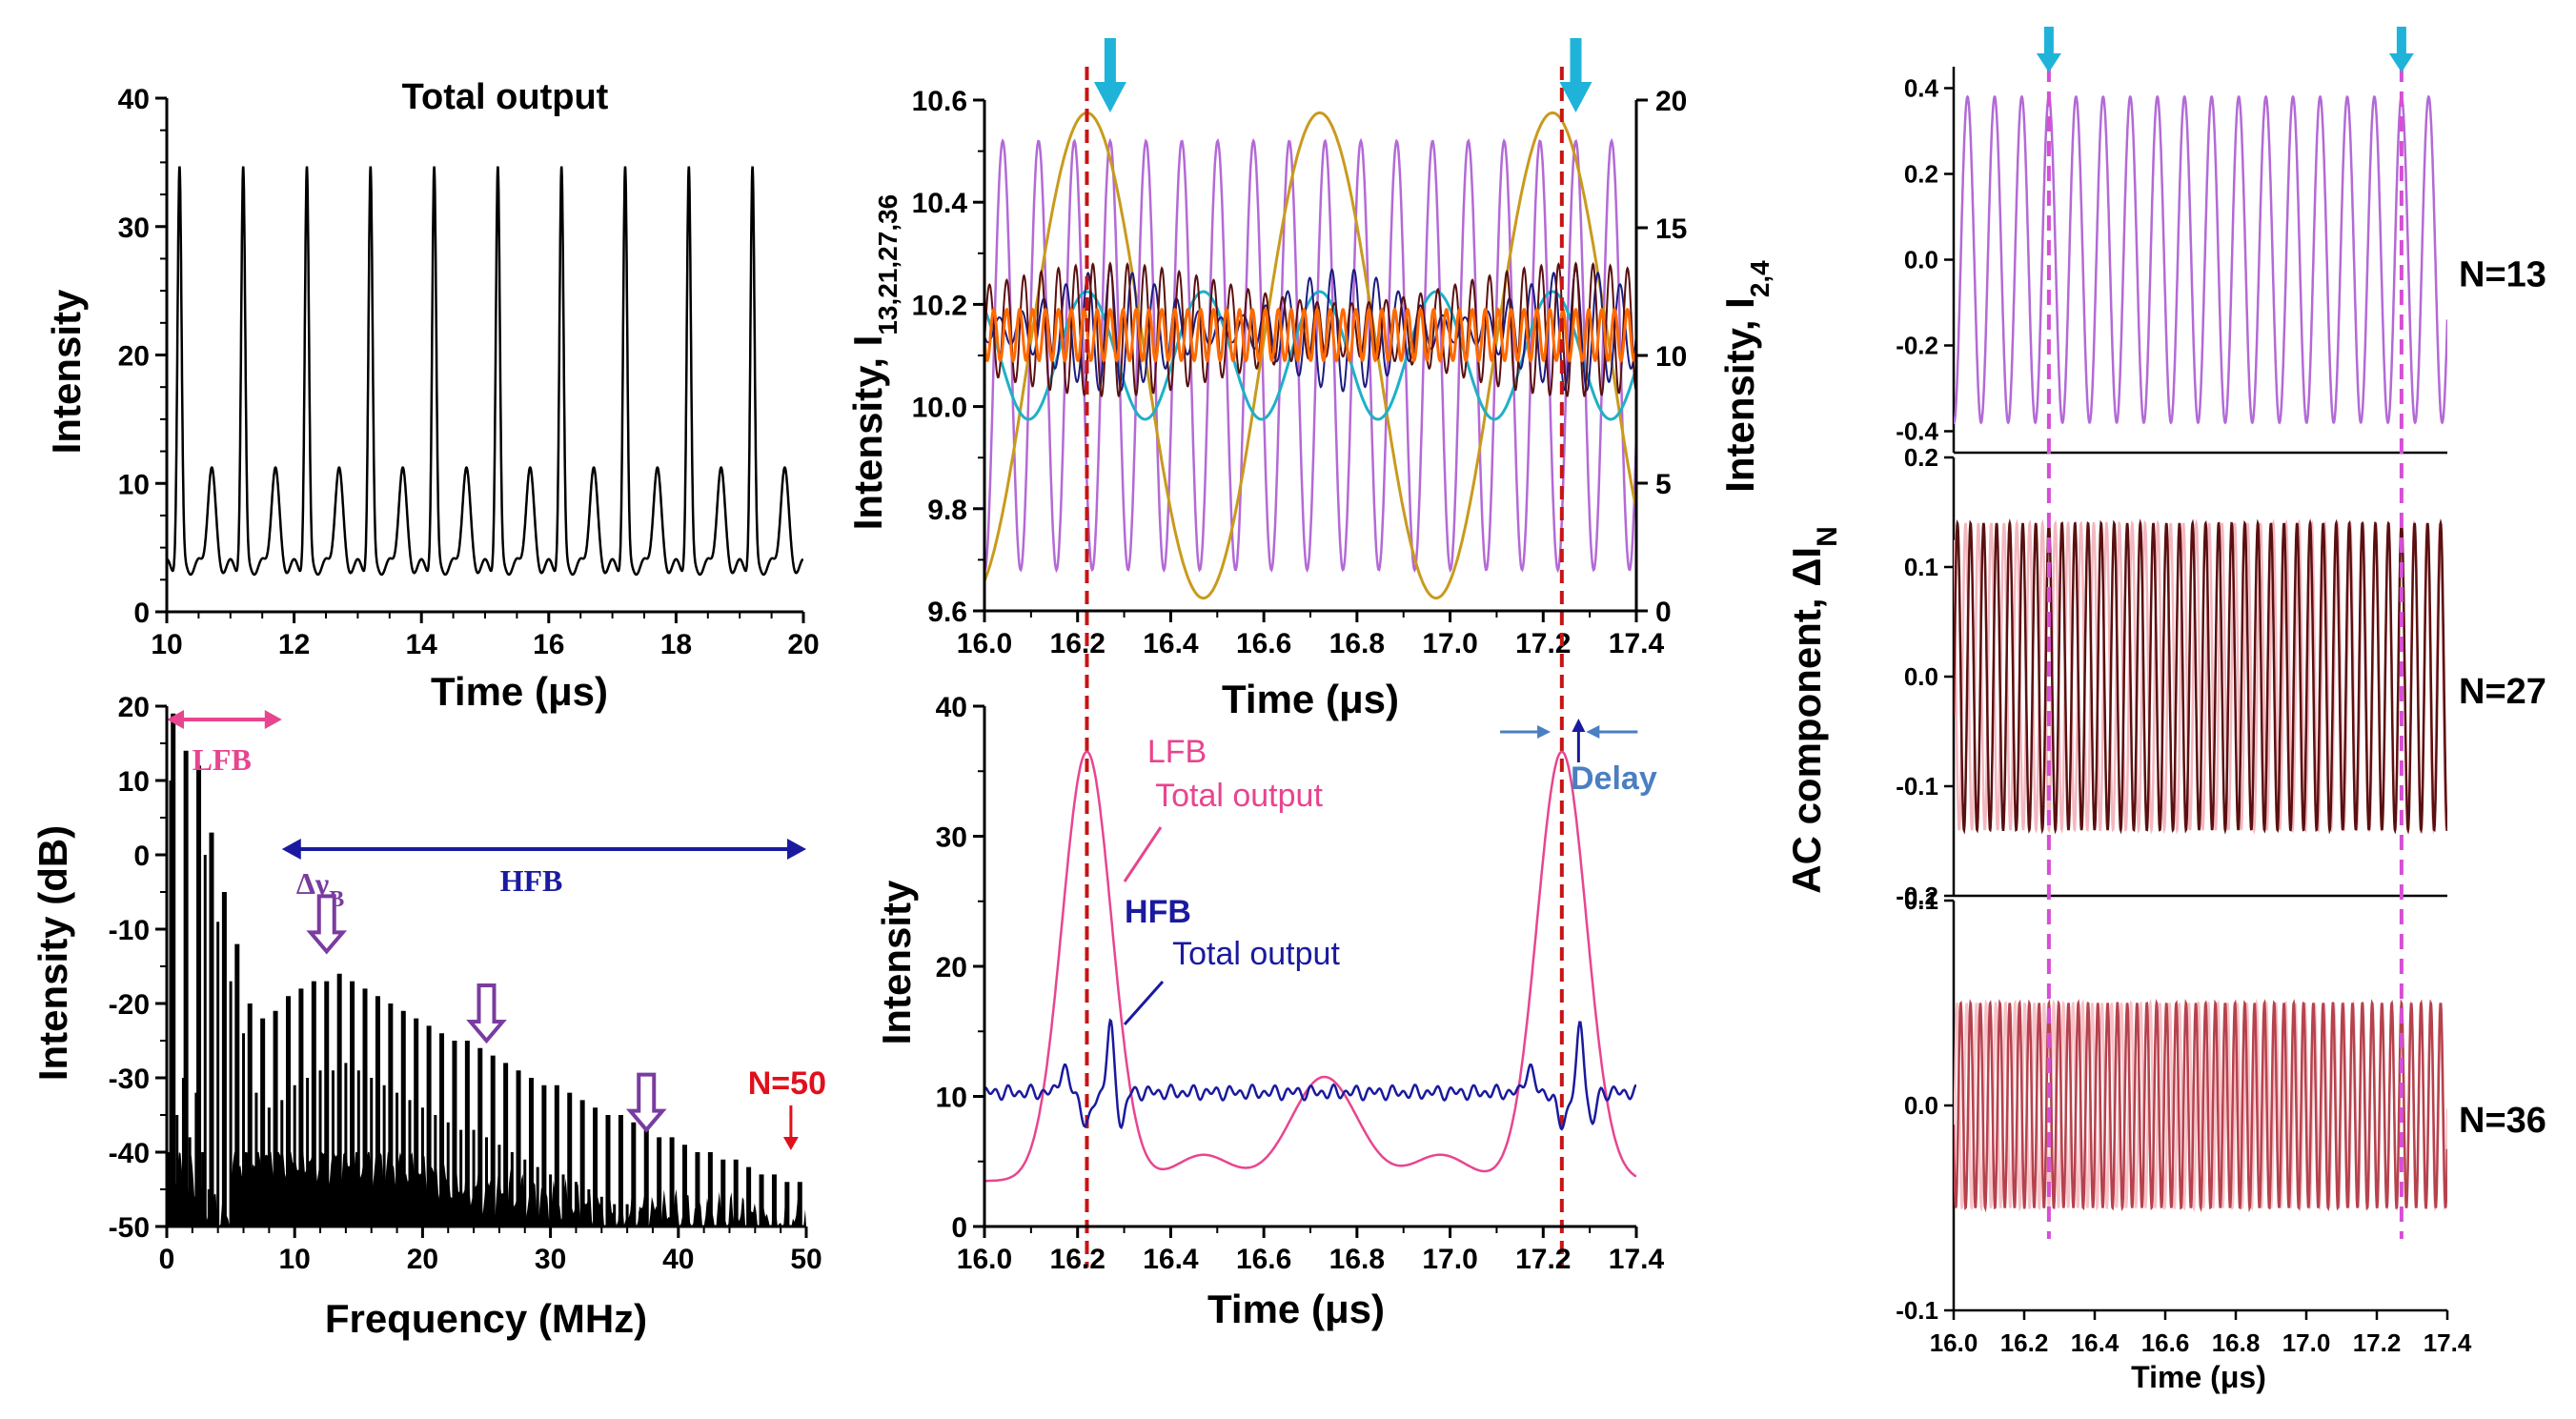 The height and width of the screenshot is (1419, 2576). I want to click on n-label: N=36, so click(2502, 1121).